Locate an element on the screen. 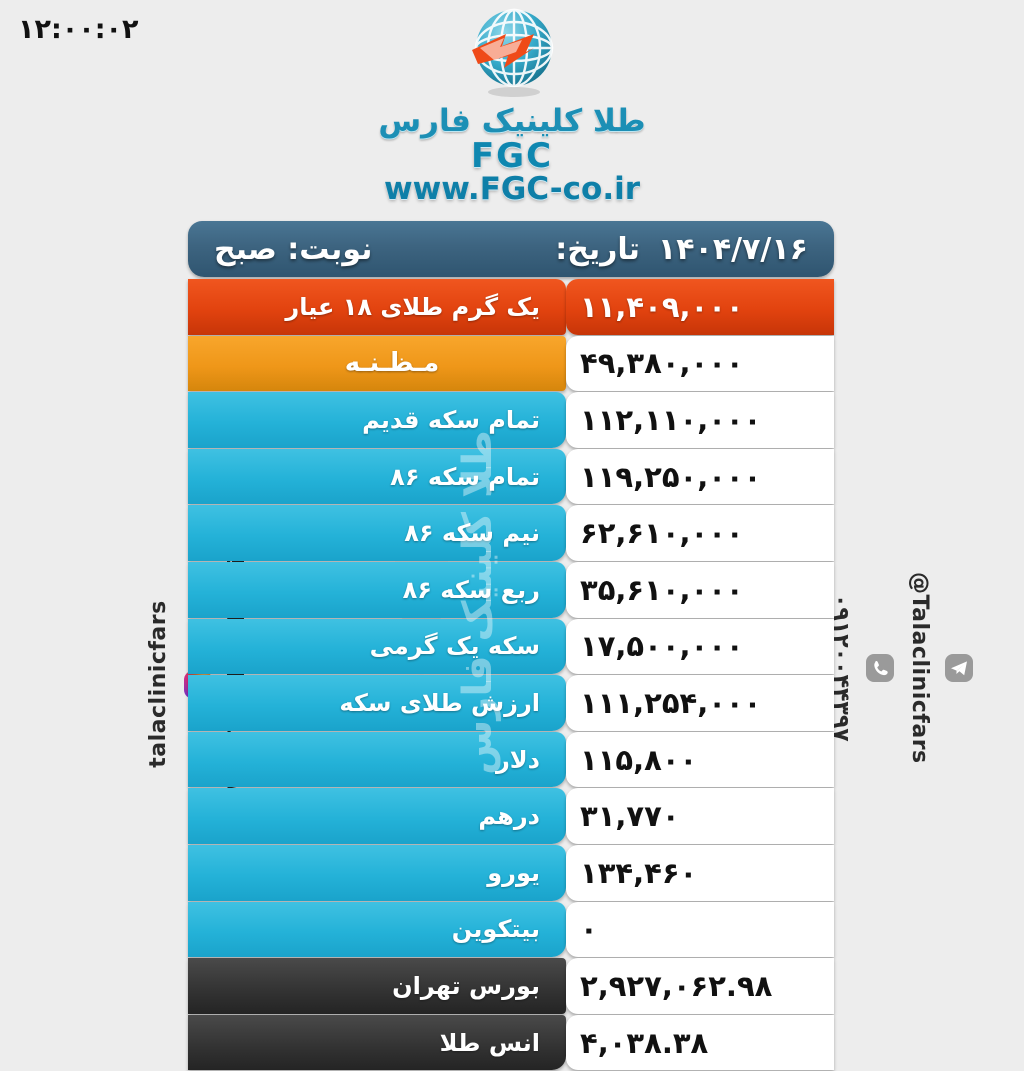  brand-website: www.FGC-co.ir is located at coordinates (512, 189).